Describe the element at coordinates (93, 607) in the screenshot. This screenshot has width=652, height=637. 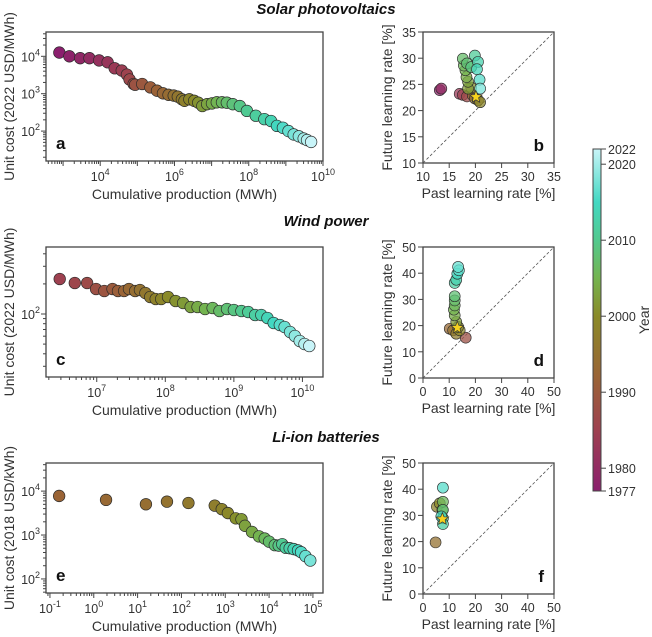
I see `x-tick-label: 10⁰` at that location.